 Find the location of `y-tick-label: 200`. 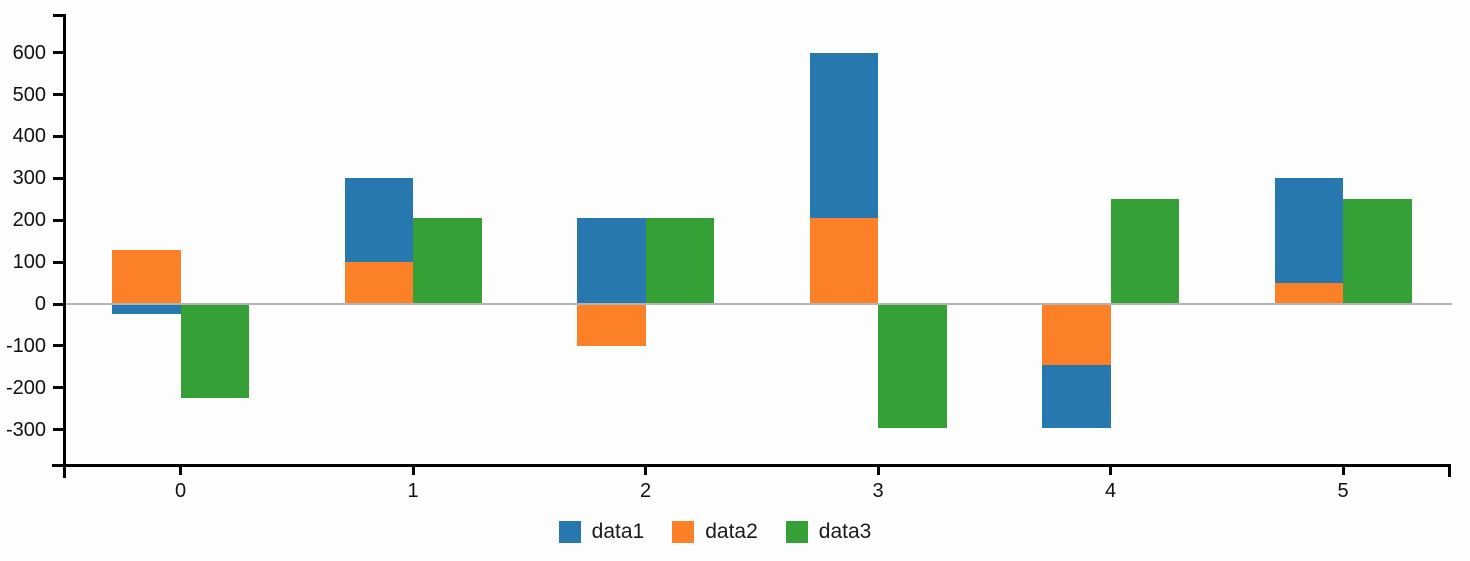

y-tick-label: 200 is located at coordinates (29, 220).